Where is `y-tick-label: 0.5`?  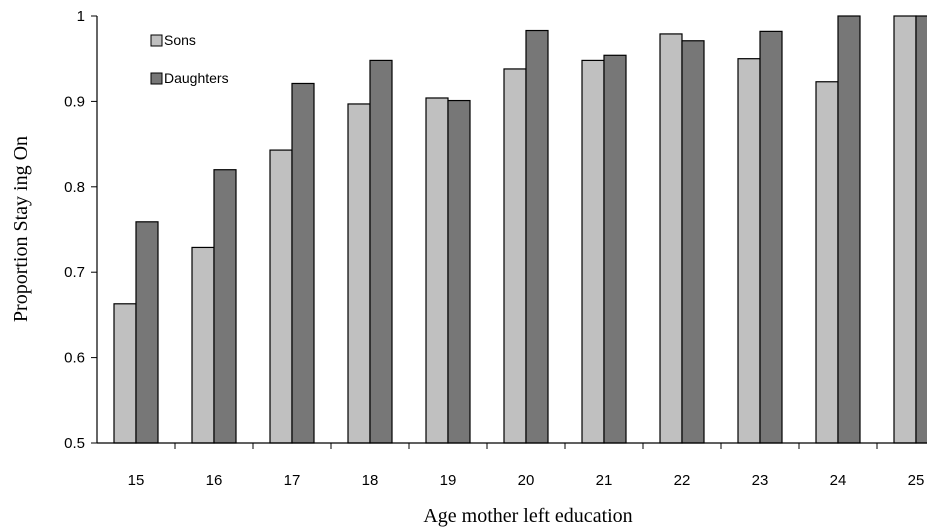 y-tick-label: 0.5 is located at coordinates (74, 443).